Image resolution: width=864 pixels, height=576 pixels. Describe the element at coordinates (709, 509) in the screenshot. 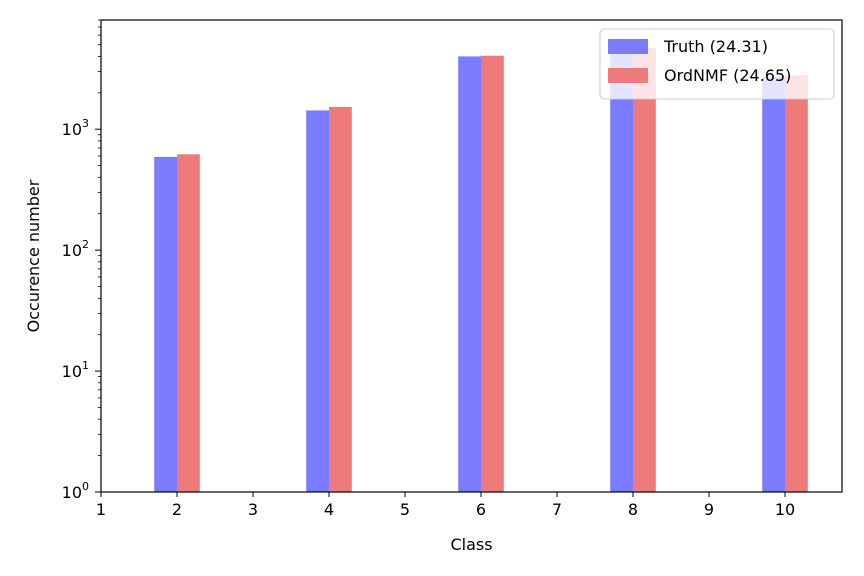

I see `x-tick-label: 9` at that location.